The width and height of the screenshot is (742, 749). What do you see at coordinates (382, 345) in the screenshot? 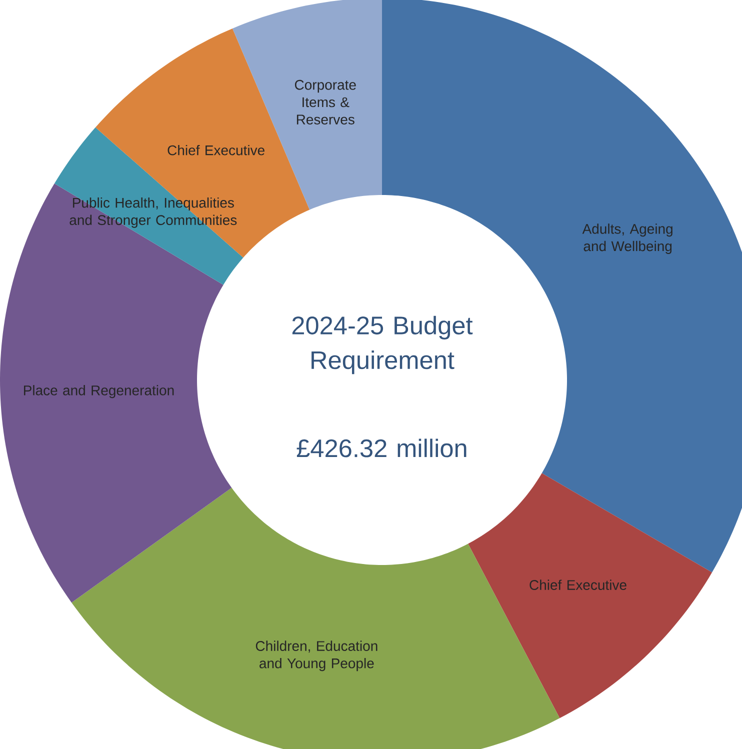
I see `text: 2024-25 Budget Requirement` at bounding box center [382, 345].